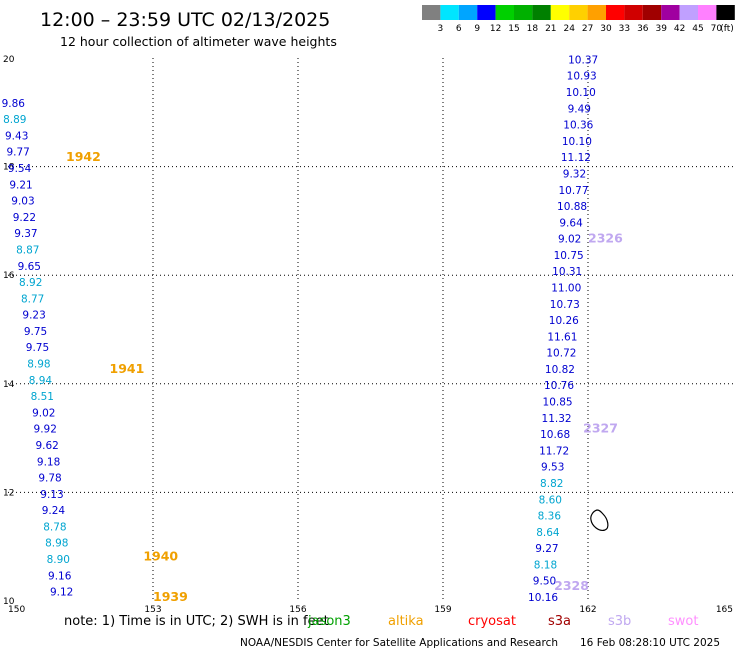 The height and width of the screenshot is (655, 740). What do you see at coordinates (581, 93) in the screenshot?
I see `wave-height-label: 10.10` at bounding box center [581, 93].